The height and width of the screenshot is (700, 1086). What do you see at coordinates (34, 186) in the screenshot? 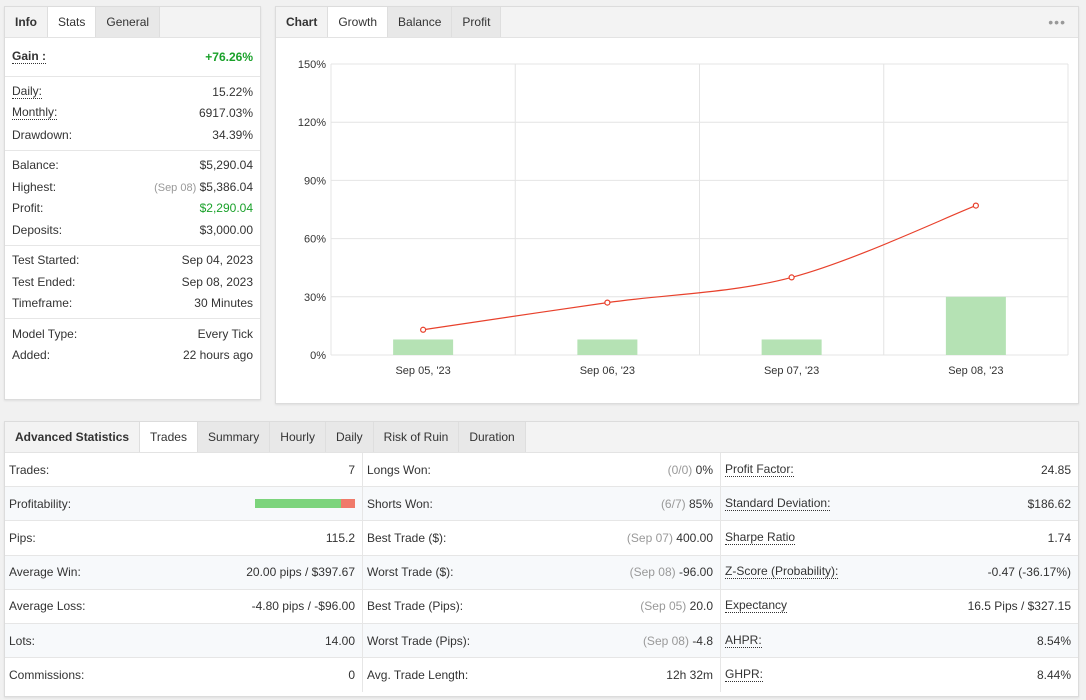
I see `highest-label: Highest:` at bounding box center [34, 186].